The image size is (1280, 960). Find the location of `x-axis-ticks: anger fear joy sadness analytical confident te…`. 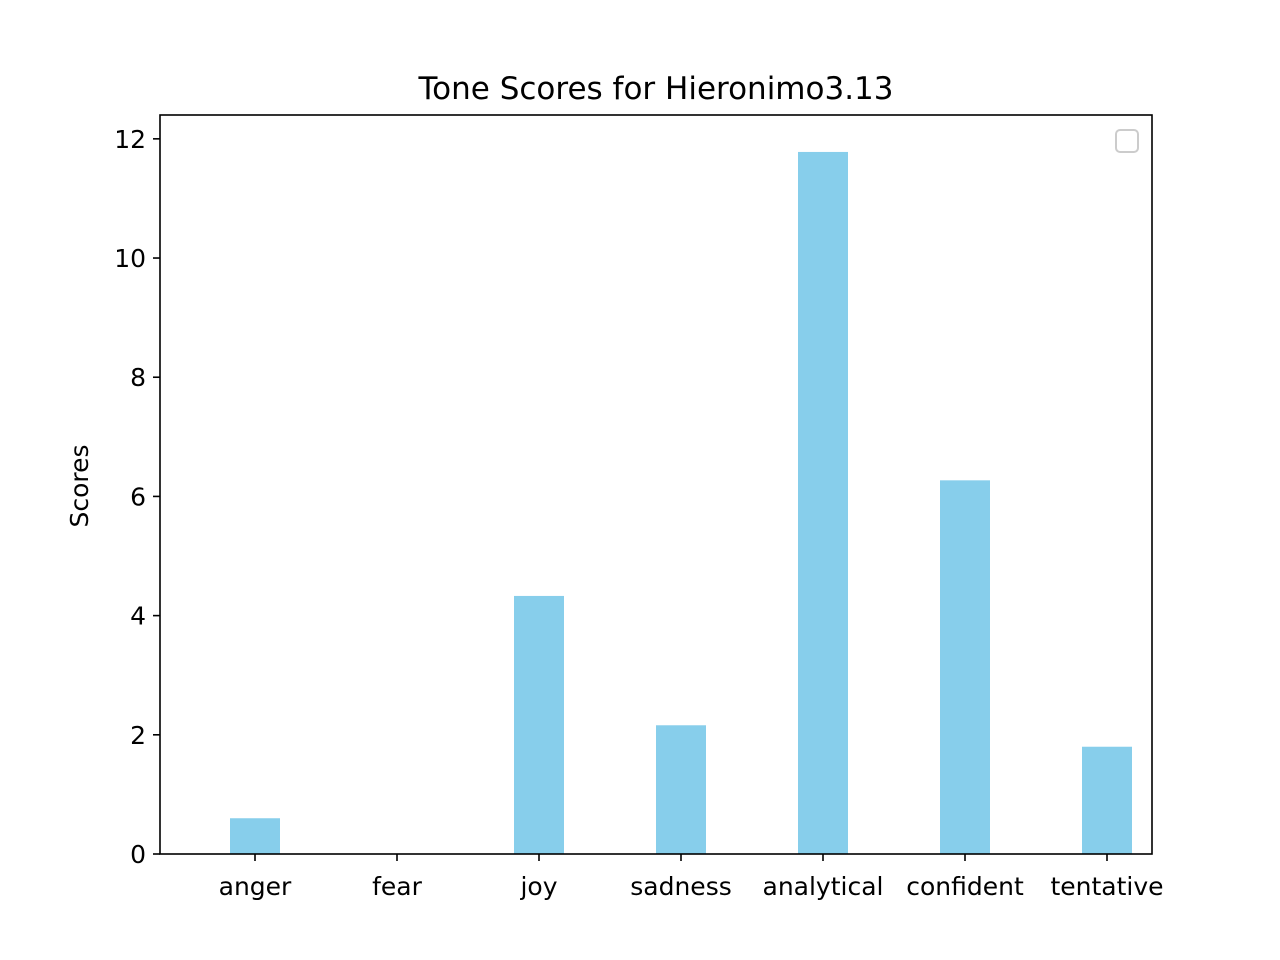

x-axis-ticks: anger fear joy sadness analytical confident te… is located at coordinates (691, 877).